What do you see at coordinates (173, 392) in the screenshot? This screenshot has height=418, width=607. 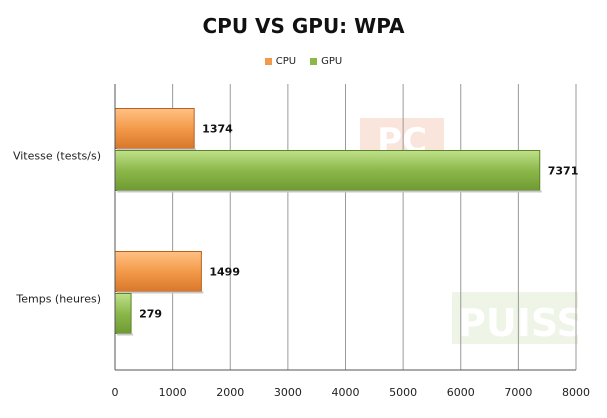 I see `x-tick-label: 1000` at bounding box center [173, 392].